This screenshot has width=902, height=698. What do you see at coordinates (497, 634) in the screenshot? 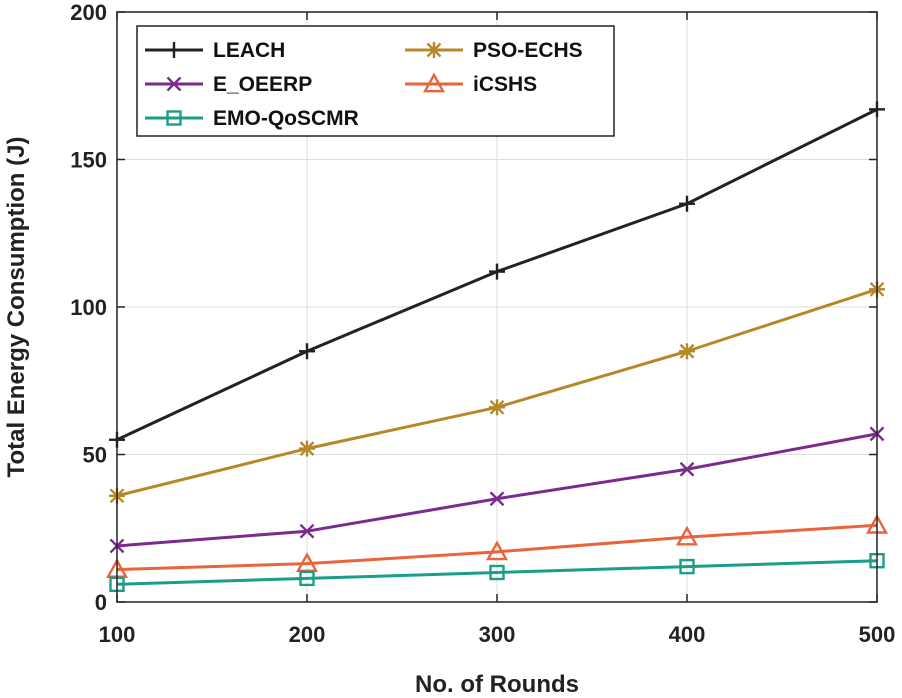
I see `x-tick-label: 300` at bounding box center [497, 634].